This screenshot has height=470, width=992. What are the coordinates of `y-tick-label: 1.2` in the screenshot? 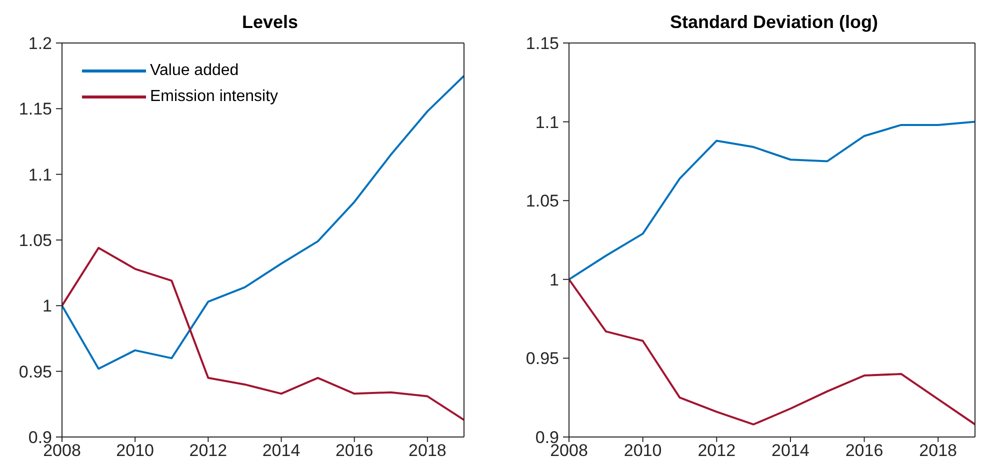 It's located at (40, 44).